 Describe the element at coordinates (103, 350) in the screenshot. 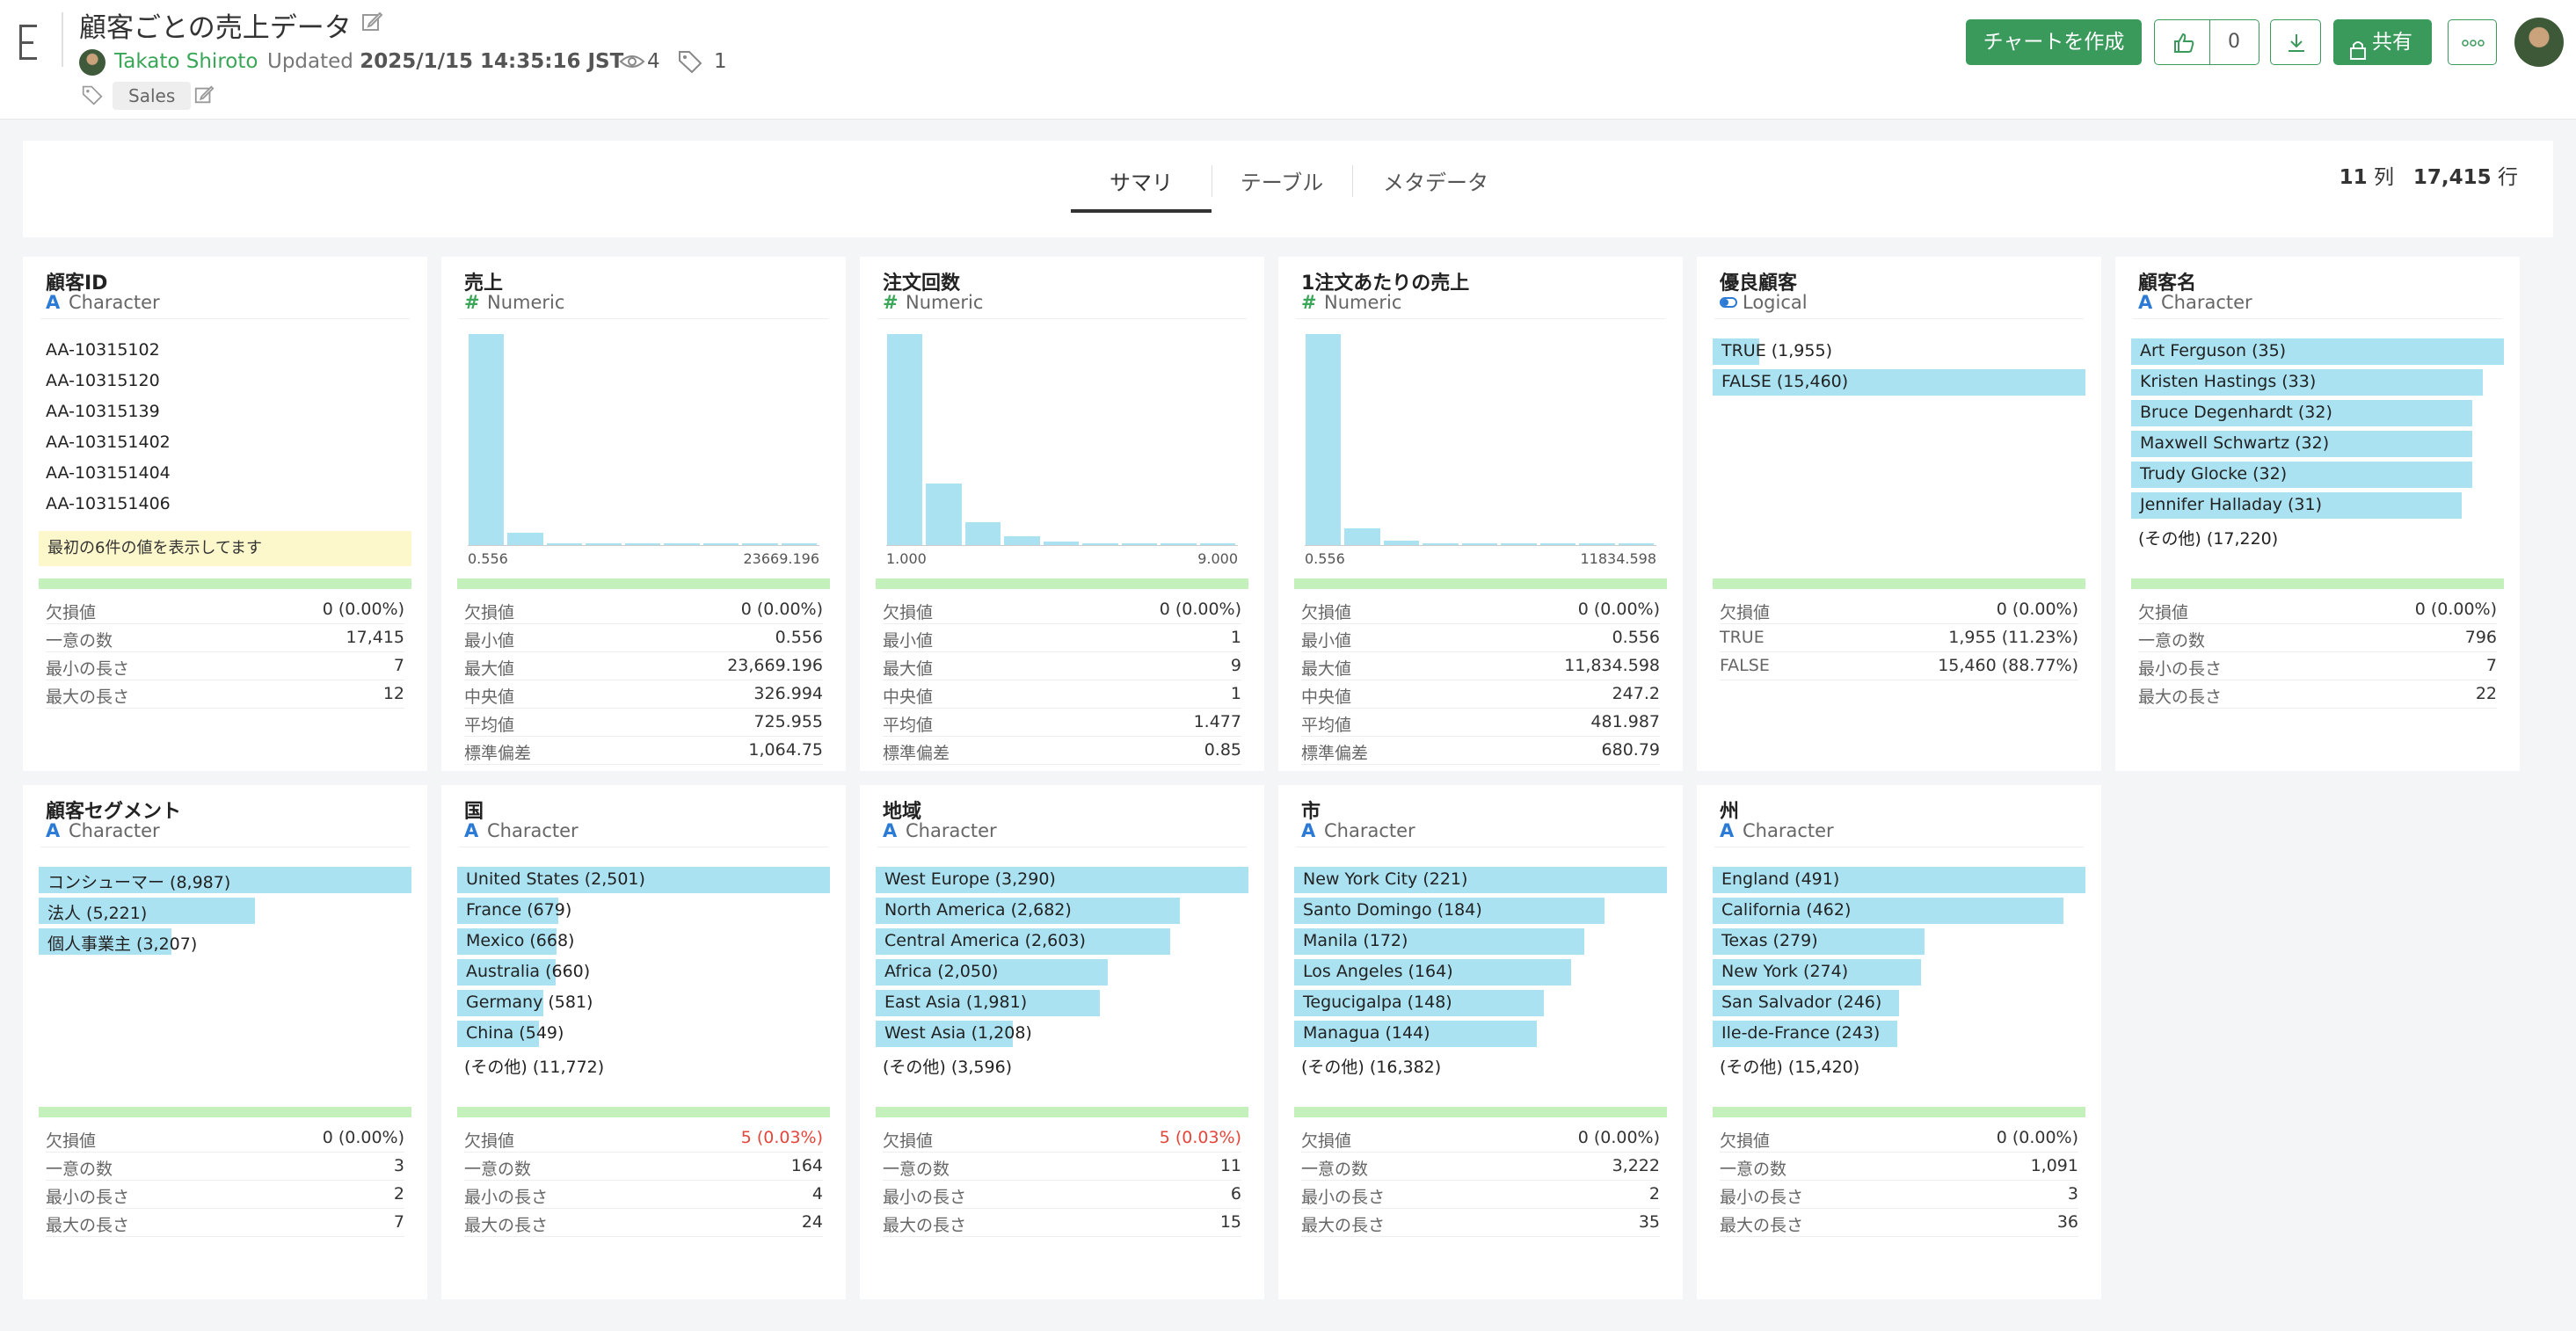

I see `value-item: AA-10315102` at that location.